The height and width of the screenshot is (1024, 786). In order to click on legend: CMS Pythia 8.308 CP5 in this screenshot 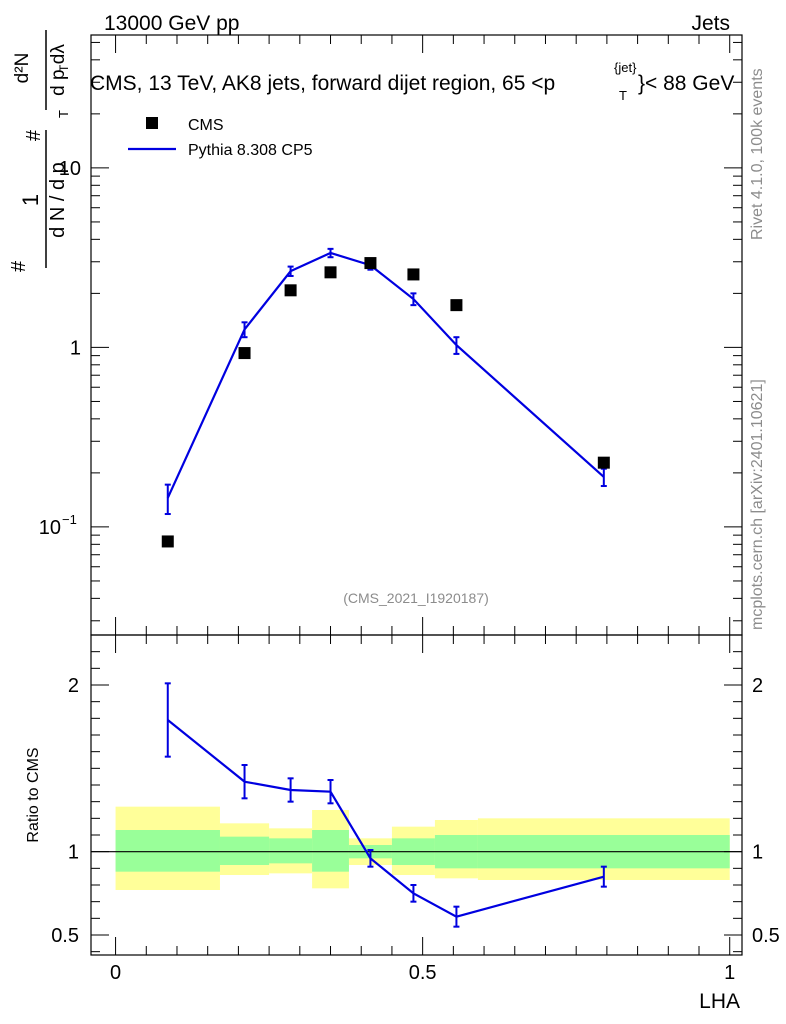, I will do `click(220, 138)`.